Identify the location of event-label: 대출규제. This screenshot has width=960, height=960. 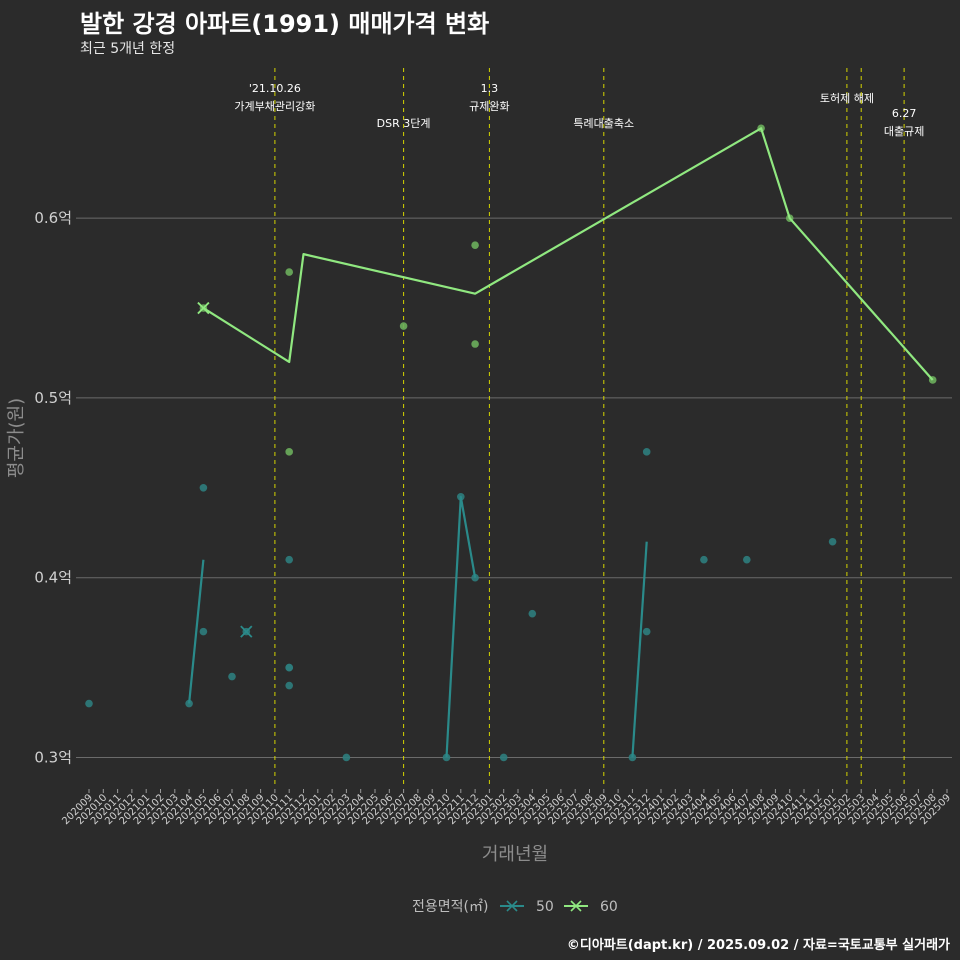
(904, 131).